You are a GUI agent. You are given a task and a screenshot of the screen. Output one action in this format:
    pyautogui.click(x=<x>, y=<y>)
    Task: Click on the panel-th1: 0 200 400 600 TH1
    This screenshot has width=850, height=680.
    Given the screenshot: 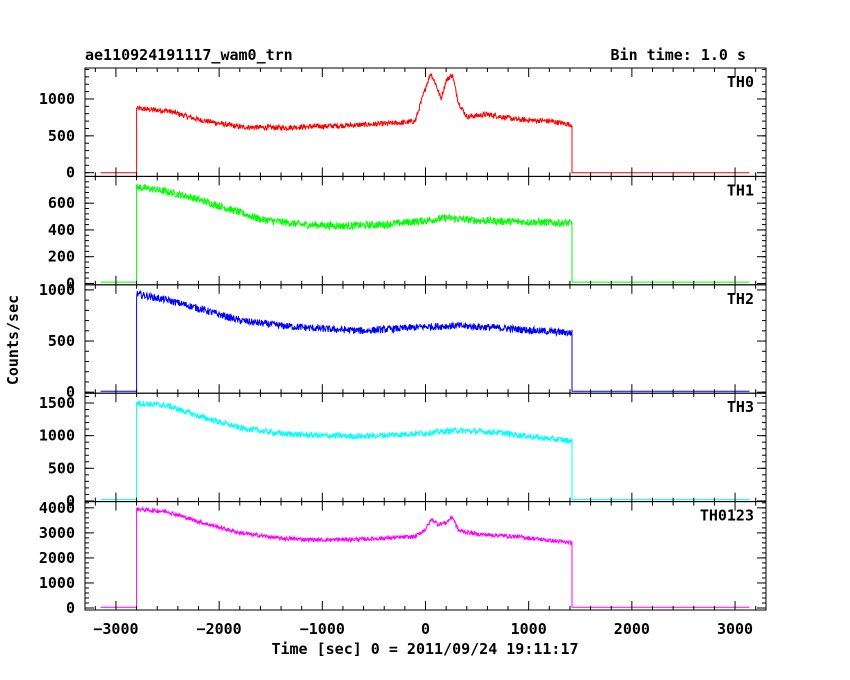 What is the action you would take?
    pyautogui.click(x=407, y=233)
    